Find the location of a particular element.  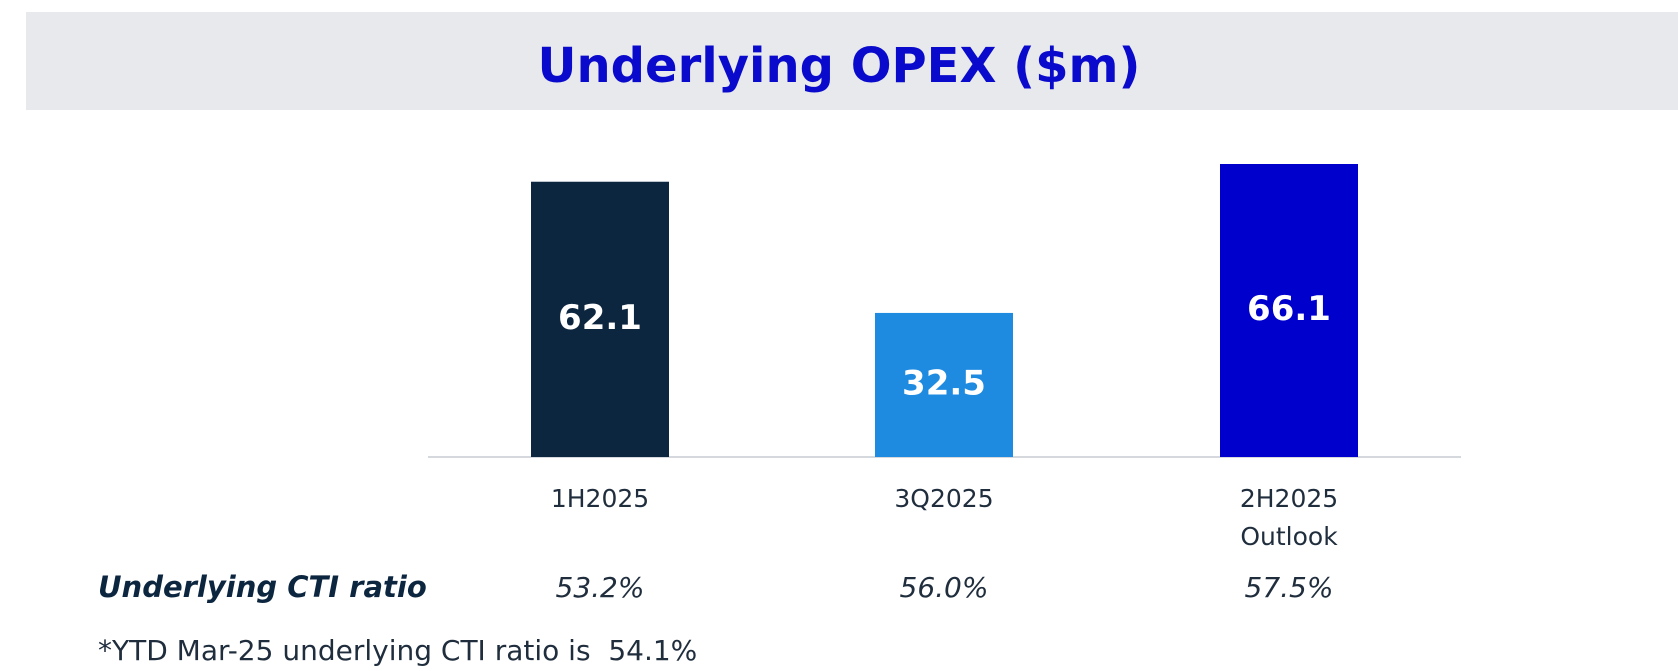

value-label: 66.1 is located at coordinates (1289, 309).